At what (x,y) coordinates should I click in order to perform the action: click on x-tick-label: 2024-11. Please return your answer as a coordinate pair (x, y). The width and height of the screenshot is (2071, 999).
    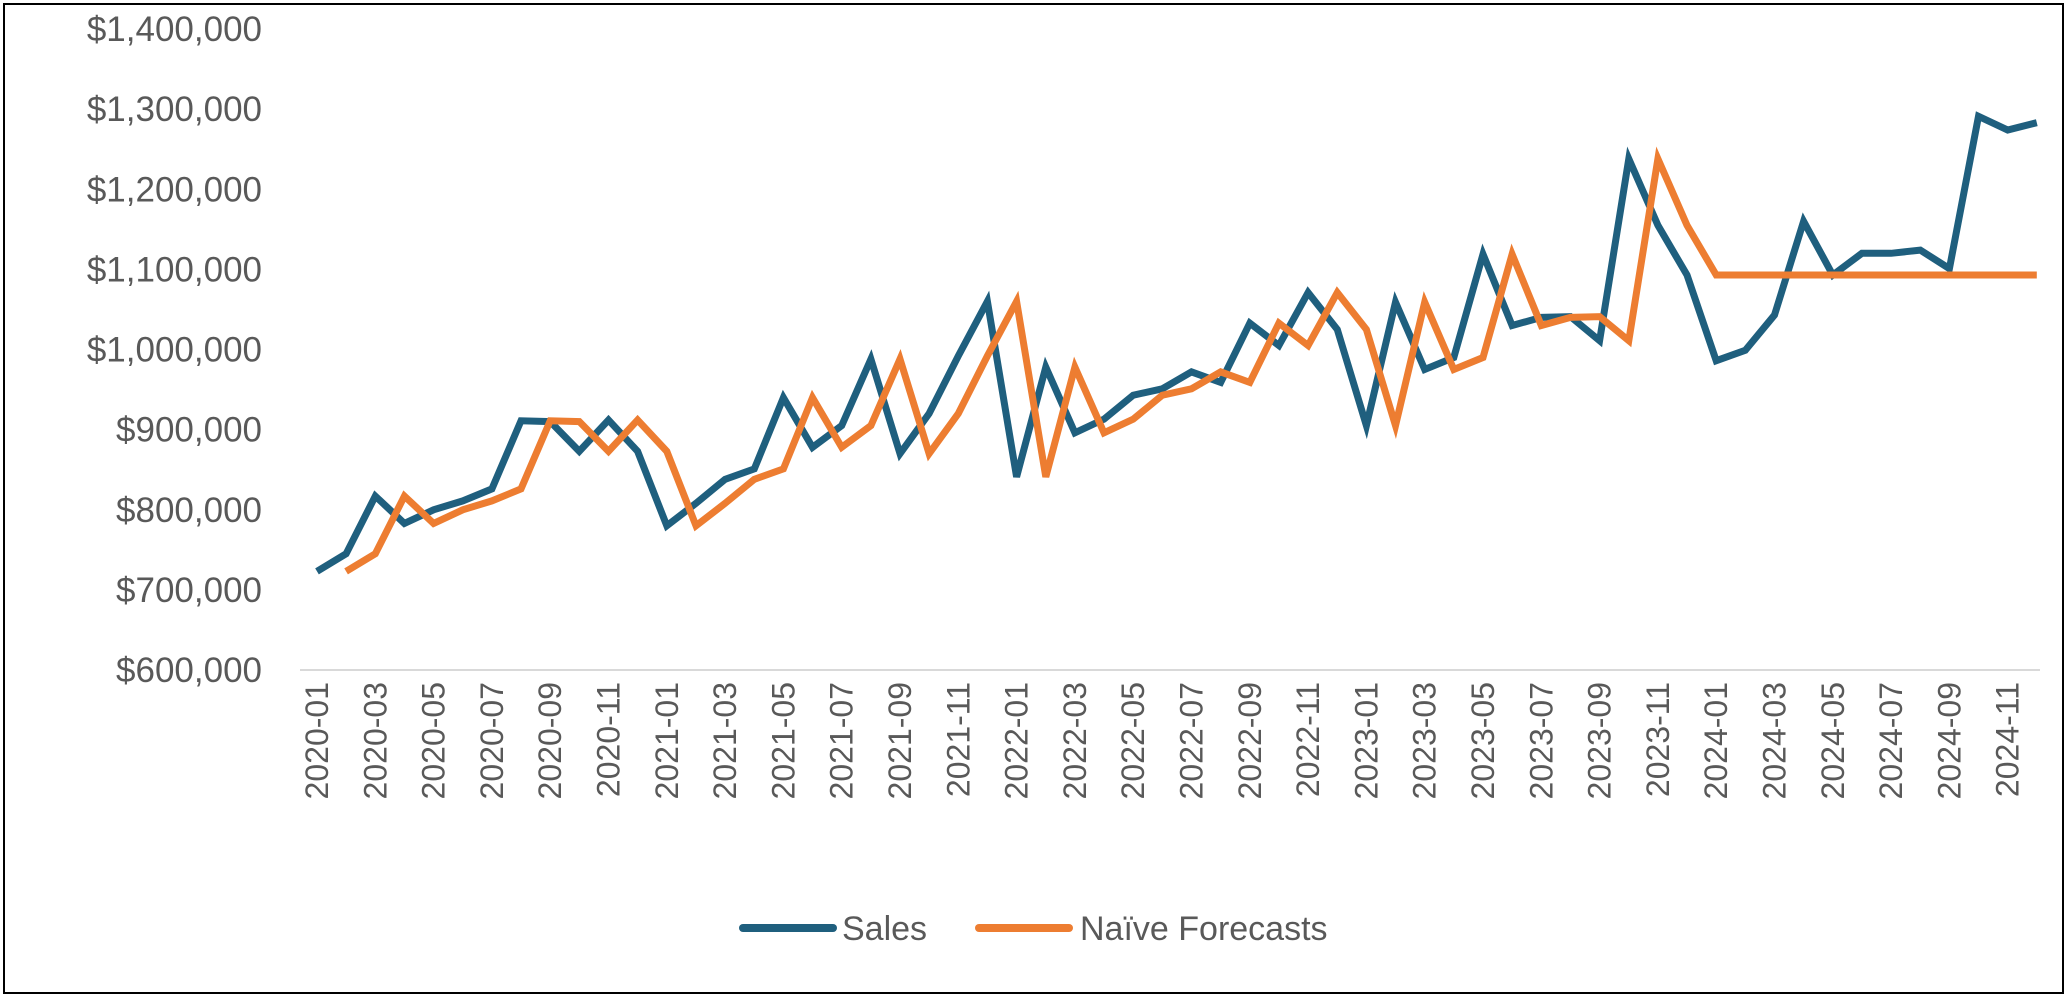
    Looking at the image, I should click on (2008, 739).